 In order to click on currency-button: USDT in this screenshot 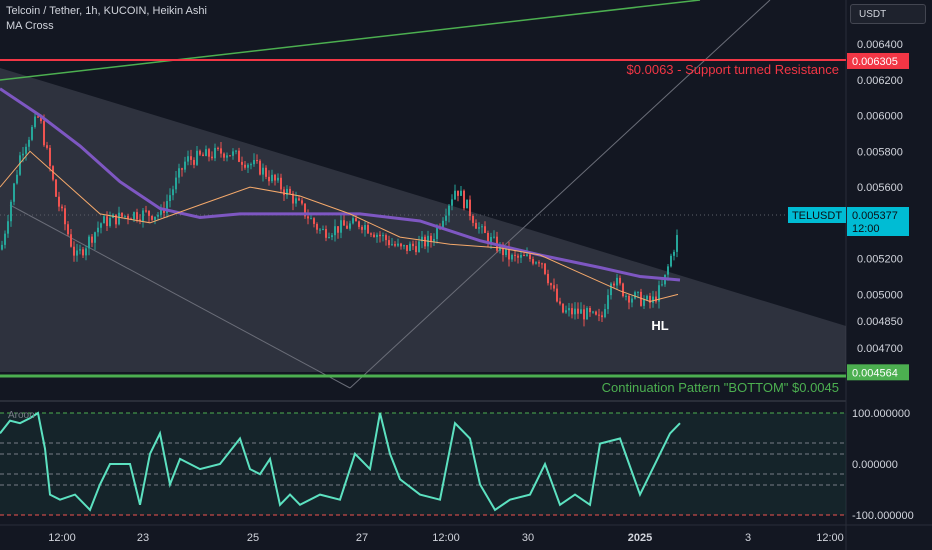, I will do `click(888, 14)`.